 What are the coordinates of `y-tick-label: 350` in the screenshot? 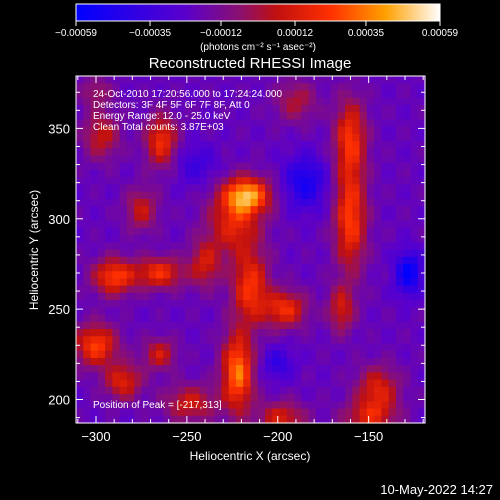 It's located at (59, 128).